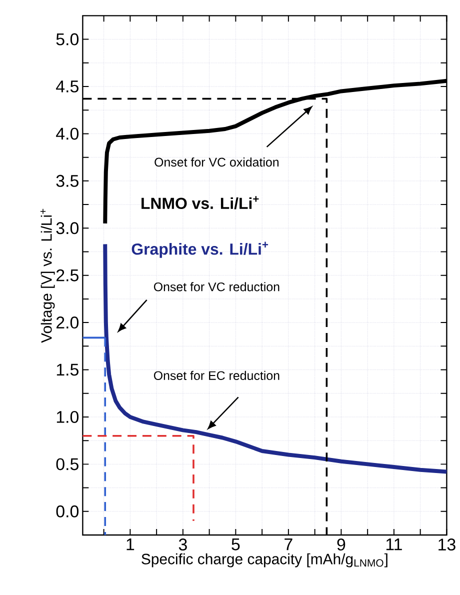 The width and height of the screenshot is (460, 595). I want to click on y-tick-label: 0.0, so click(67, 511).